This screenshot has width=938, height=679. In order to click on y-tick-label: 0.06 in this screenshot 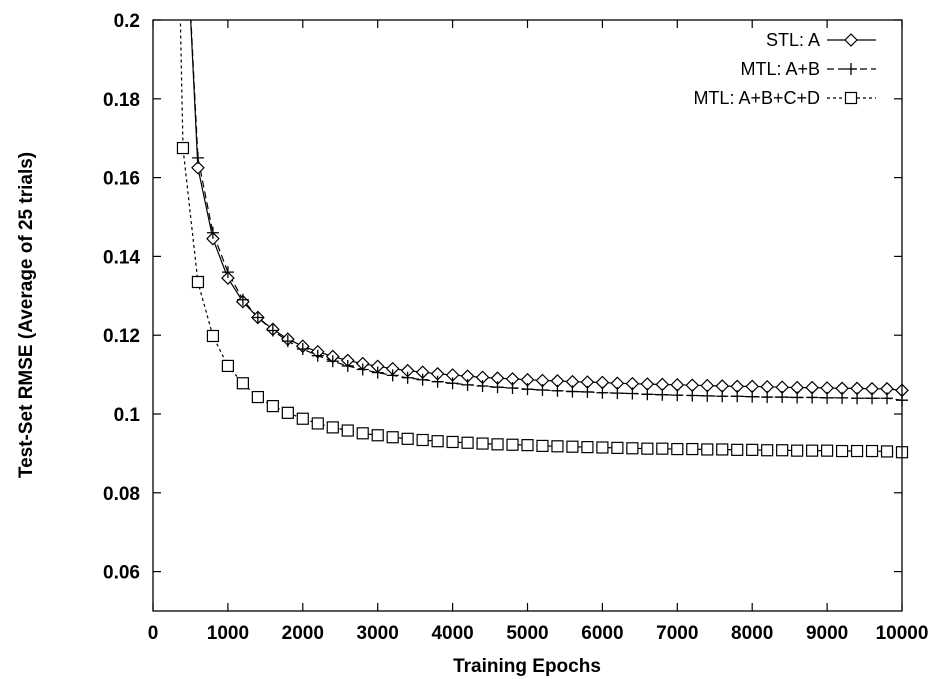, I will do `click(121, 573)`.